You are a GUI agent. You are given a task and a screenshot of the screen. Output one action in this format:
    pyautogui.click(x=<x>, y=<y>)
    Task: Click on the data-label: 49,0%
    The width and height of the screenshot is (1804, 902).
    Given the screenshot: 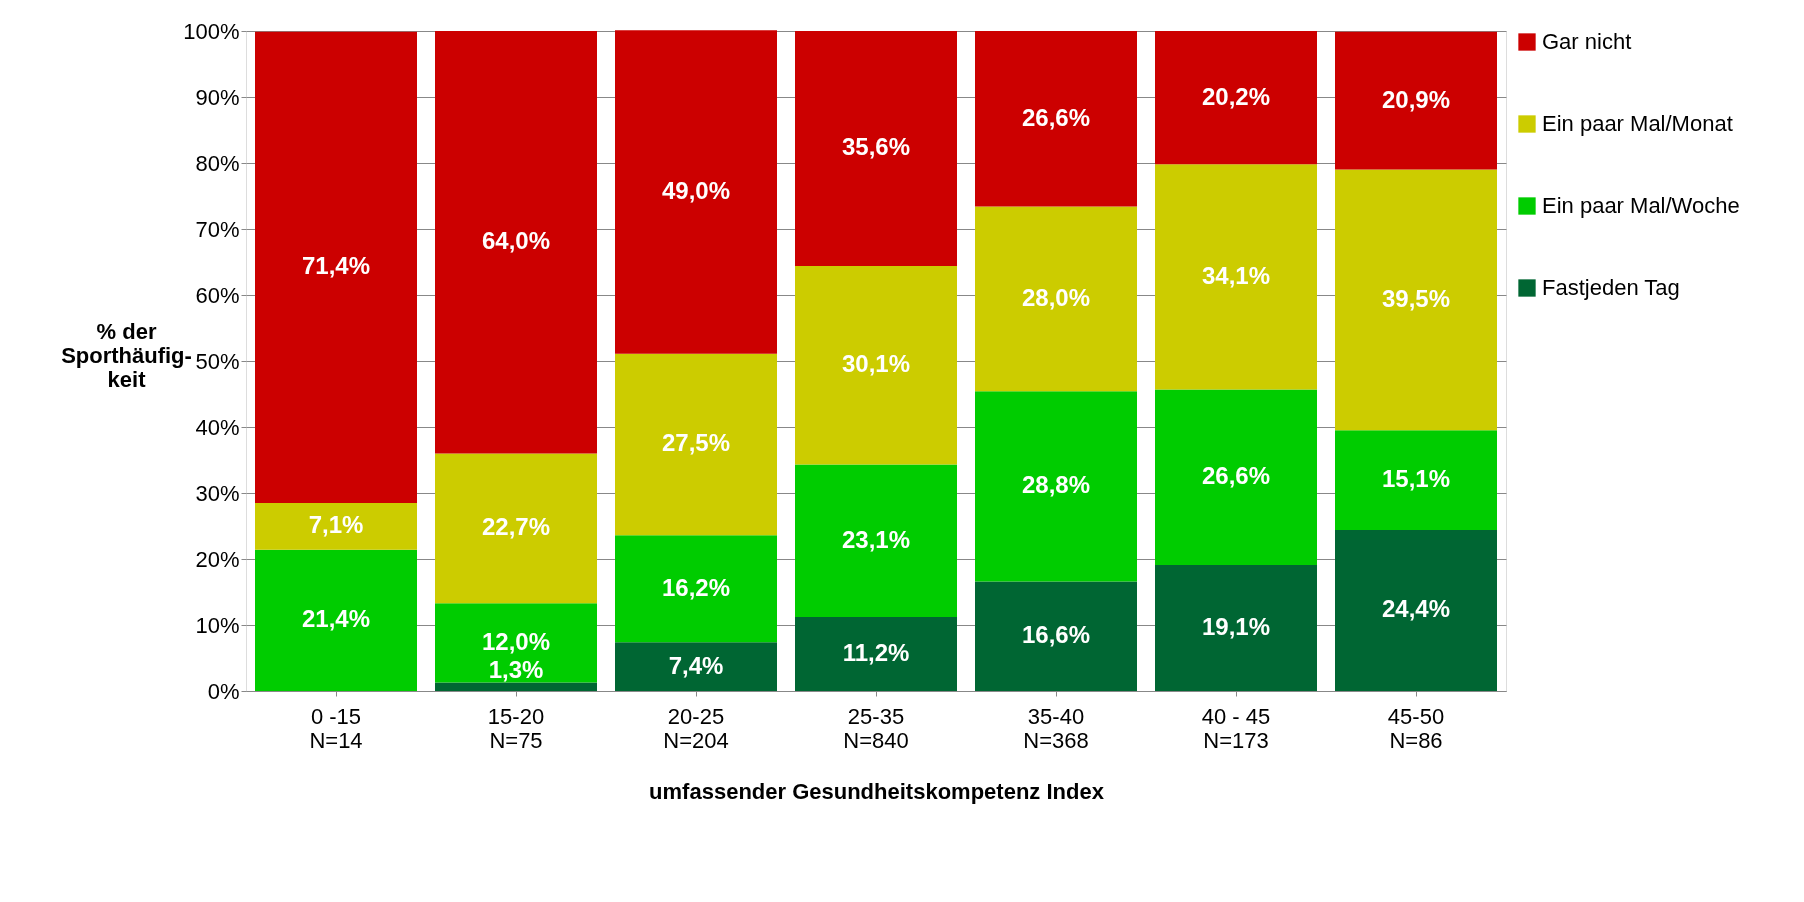 What is the action you would take?
    pyautogui.click(x=696, y=191)
    